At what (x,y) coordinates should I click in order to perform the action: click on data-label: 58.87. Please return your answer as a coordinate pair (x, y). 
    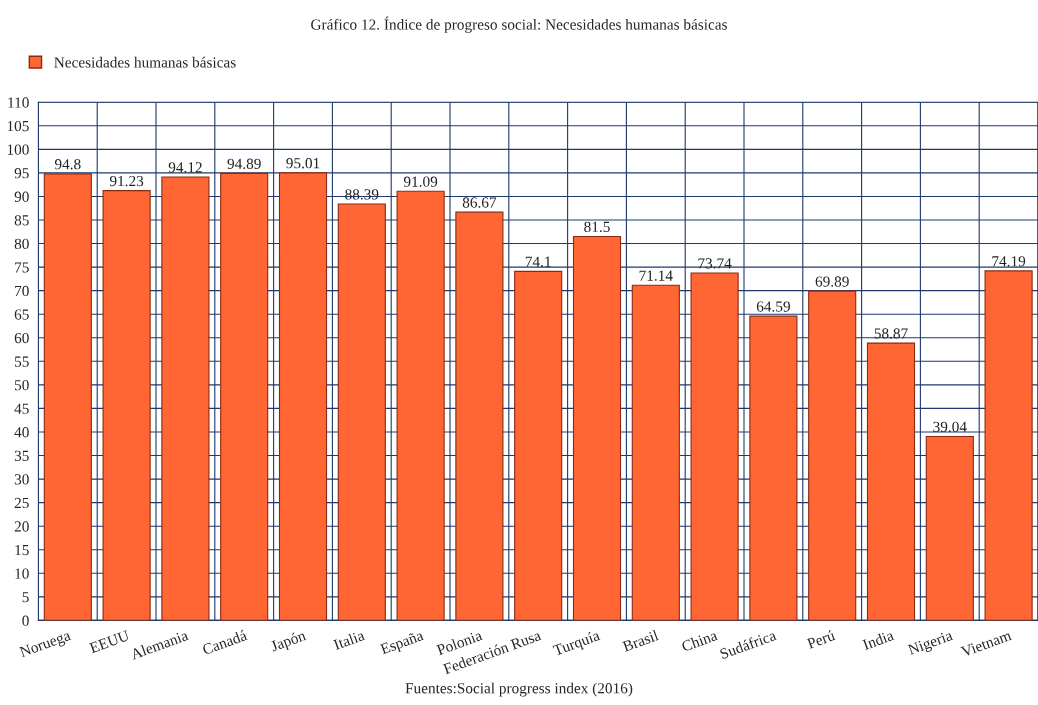
    Looking at the image, I should click on (891, 333).